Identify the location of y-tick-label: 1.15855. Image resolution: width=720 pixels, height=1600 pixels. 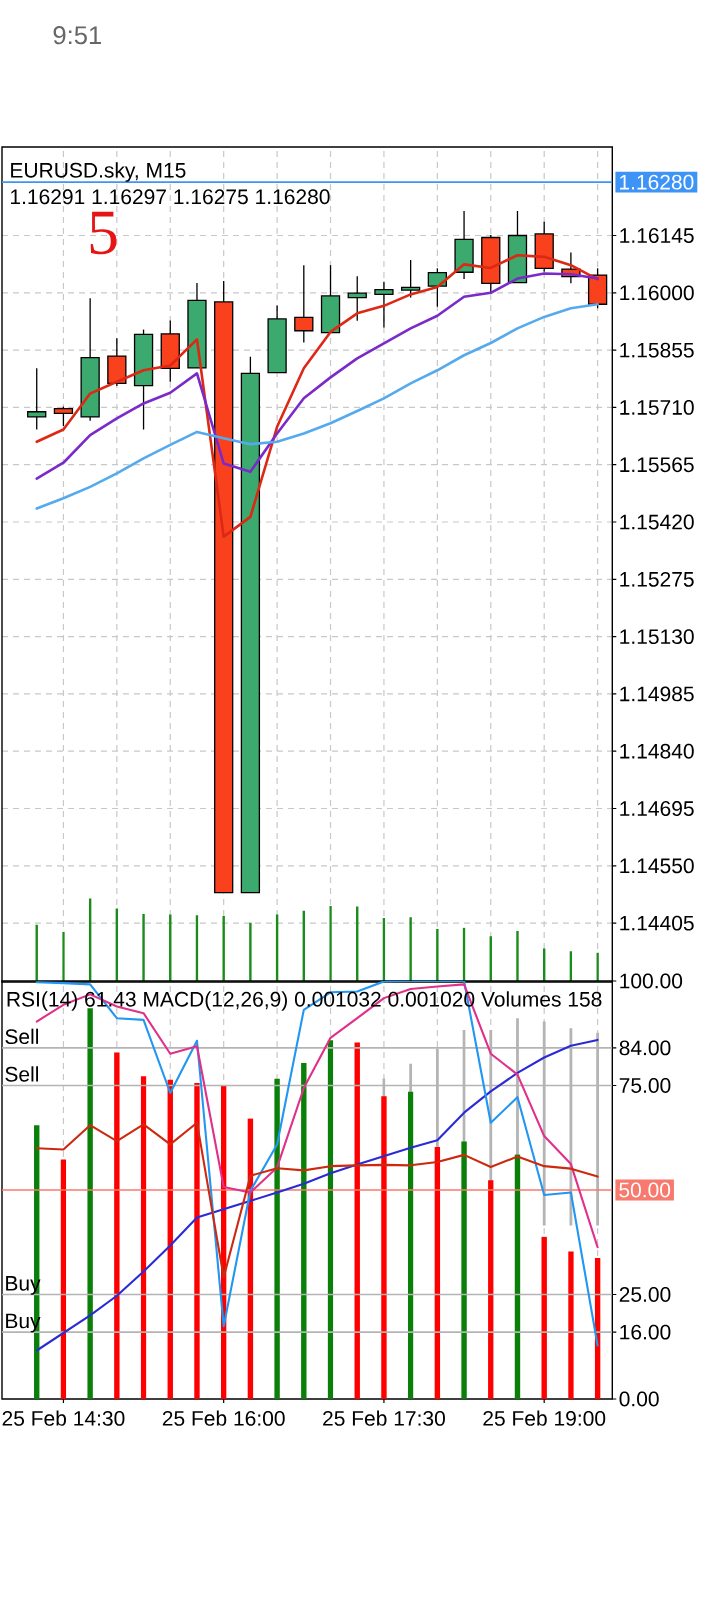
(657, 350).